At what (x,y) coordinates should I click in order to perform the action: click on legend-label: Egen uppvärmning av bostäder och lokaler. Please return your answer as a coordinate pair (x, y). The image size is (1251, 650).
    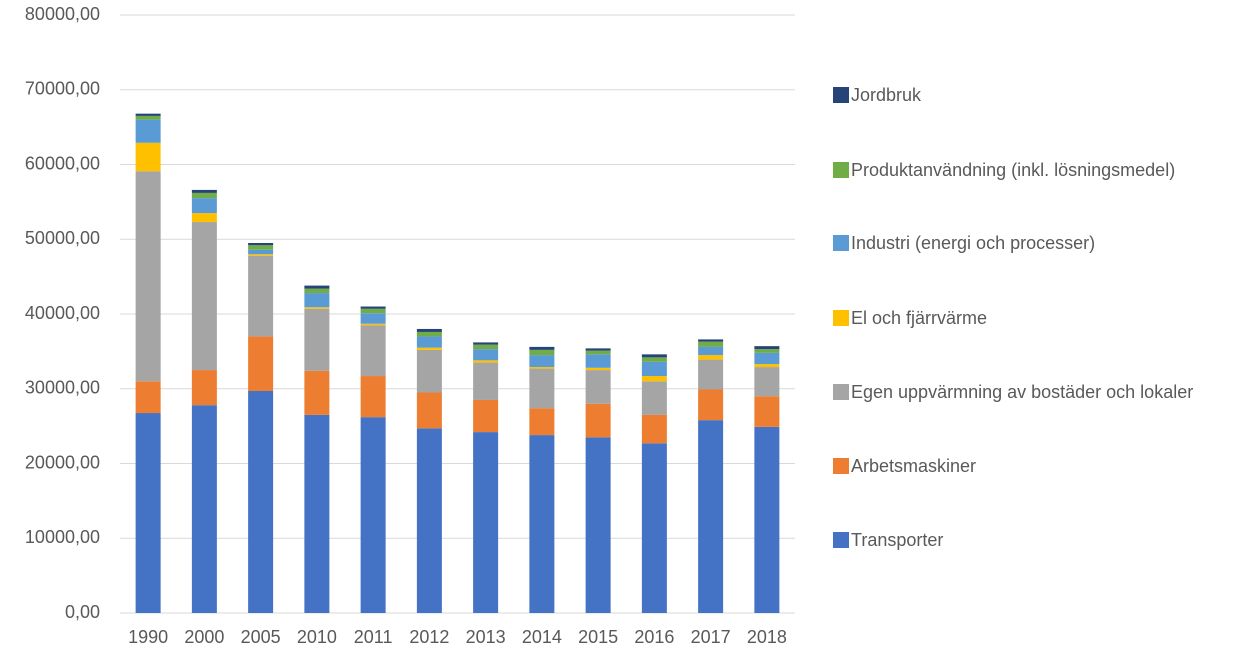
    Looking at the image, I should click on (1022, 392).